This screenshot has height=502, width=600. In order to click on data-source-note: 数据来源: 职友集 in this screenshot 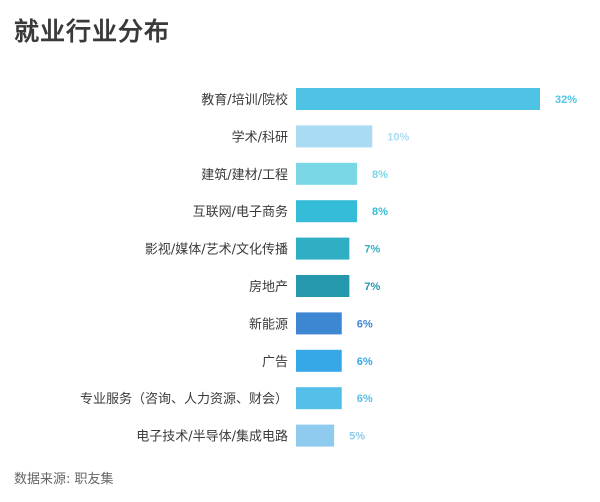, I will do `click(64, 479)`.